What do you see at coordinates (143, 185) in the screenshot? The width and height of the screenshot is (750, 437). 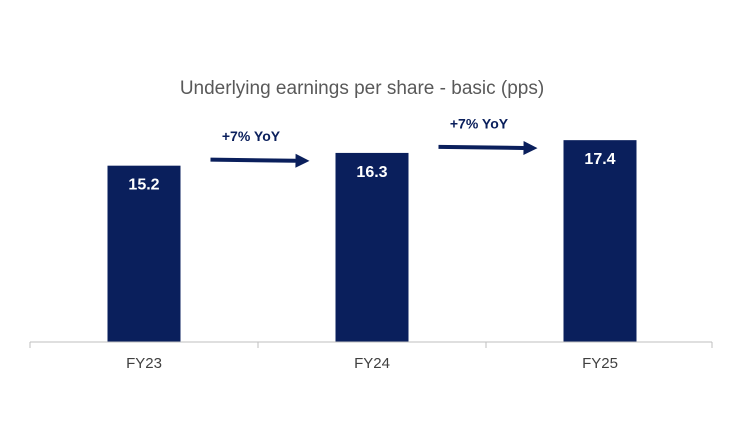 I see `data-label-fy23: 15.2` at bounding box center [143, 185].